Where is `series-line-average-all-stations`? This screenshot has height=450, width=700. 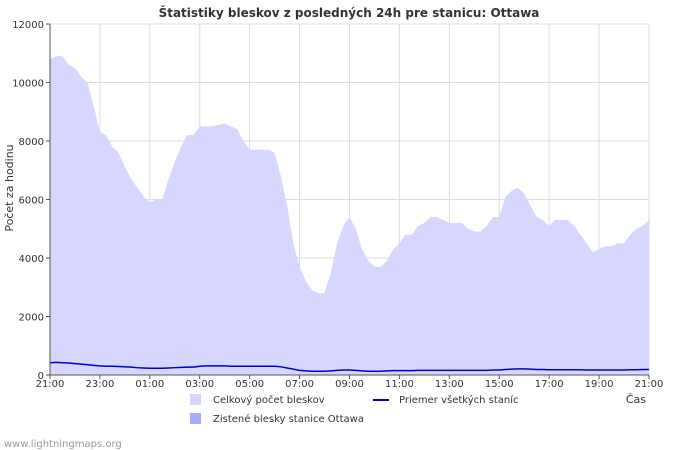
series-line-average-all-stations is located at coordinates (349, 366).